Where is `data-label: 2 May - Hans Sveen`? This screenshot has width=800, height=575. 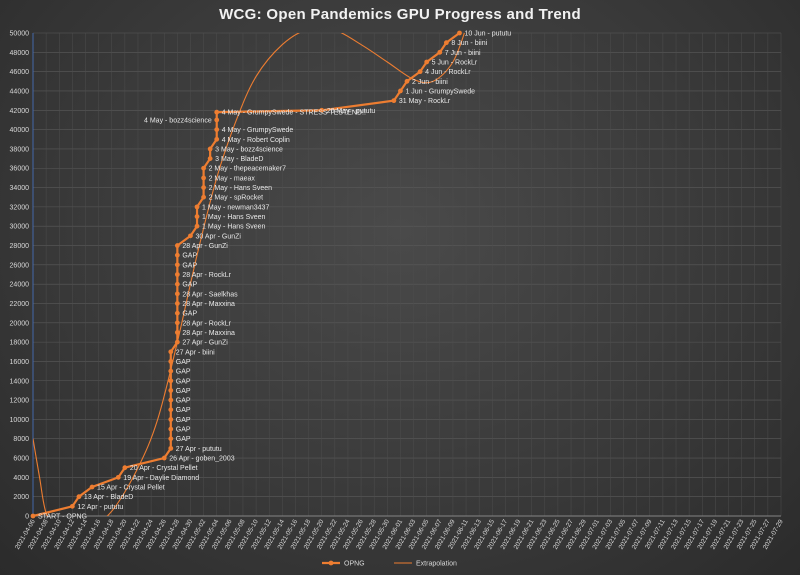 data-label: 2 May - Hans Sveen is located at coordinates (241, 188).